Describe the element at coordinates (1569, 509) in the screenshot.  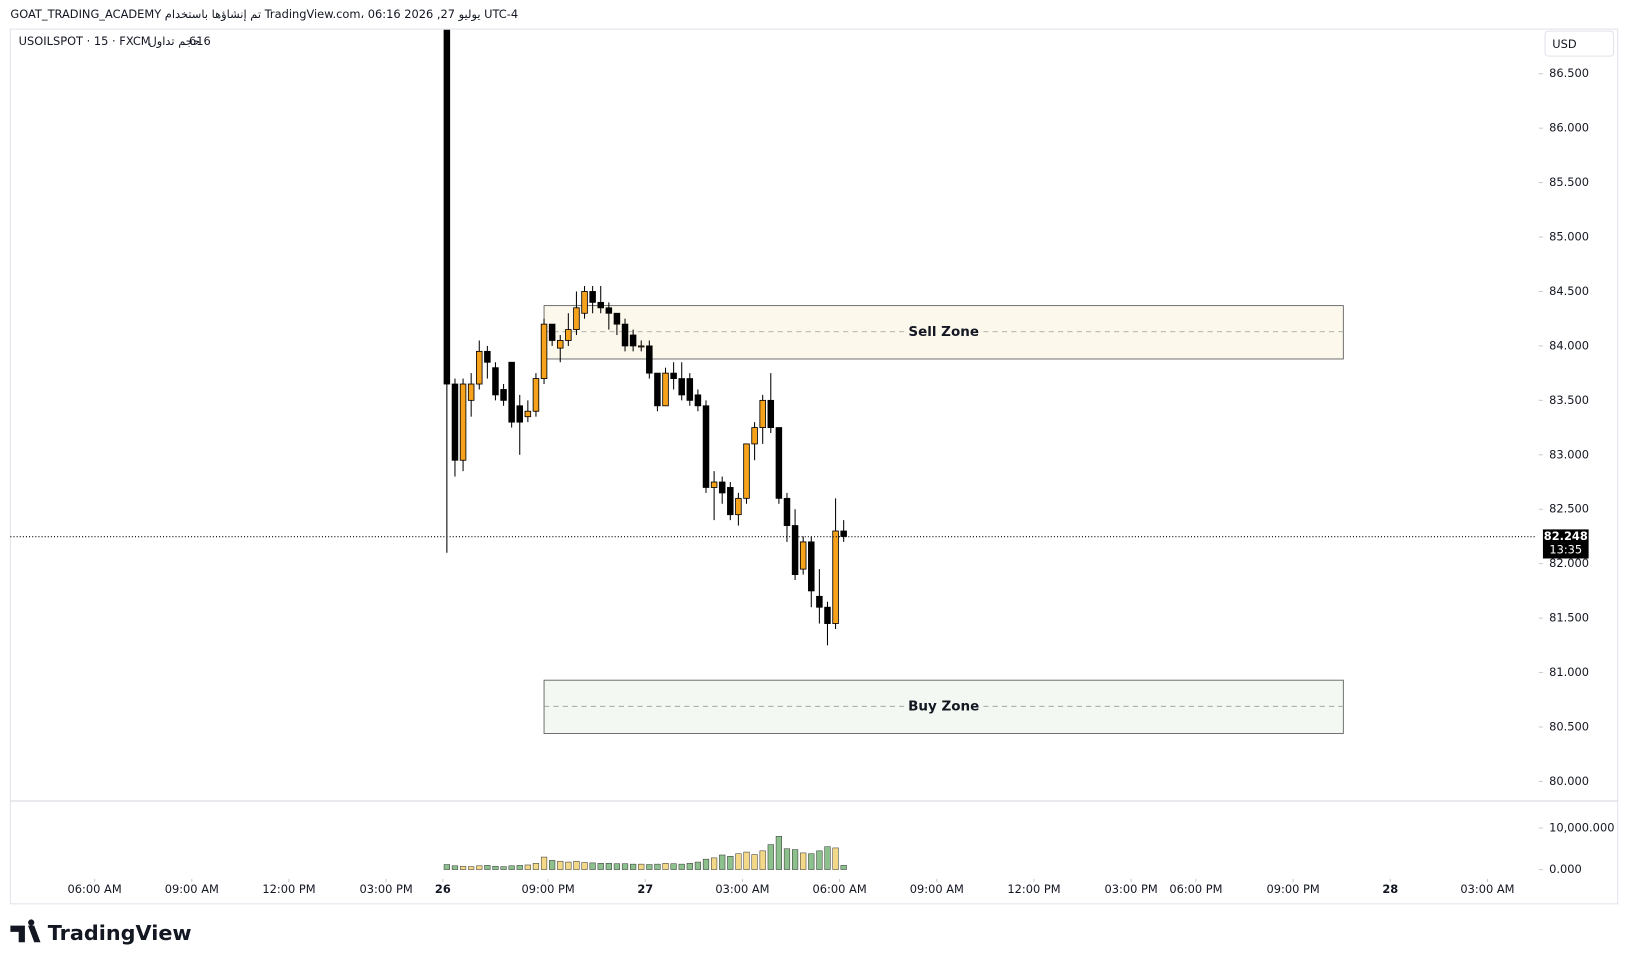
I see `y-tick-label: 82.500` at that location.